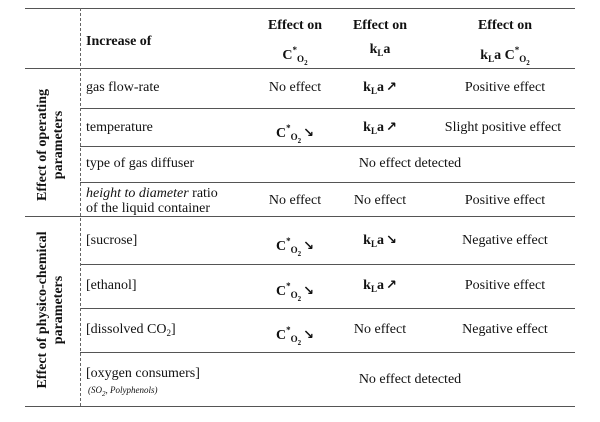 The image size is (600, 422). Describe the element at coordinates (111, 285) in the screenshot. I see `param-ethanol: [ethanol]` at that location.